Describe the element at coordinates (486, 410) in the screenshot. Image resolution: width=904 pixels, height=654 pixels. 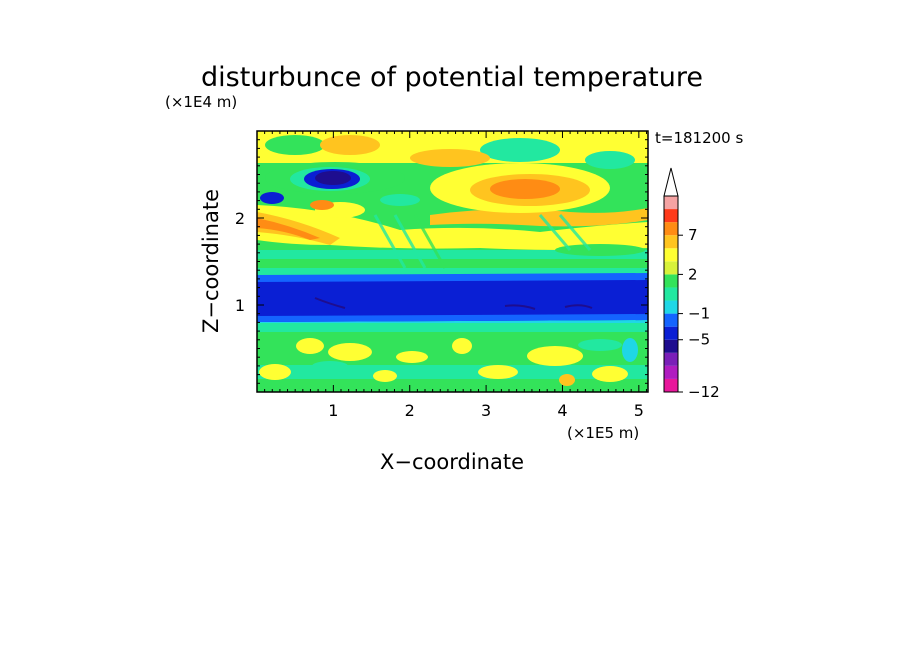
I see `x-tick-label: 3` at that location.